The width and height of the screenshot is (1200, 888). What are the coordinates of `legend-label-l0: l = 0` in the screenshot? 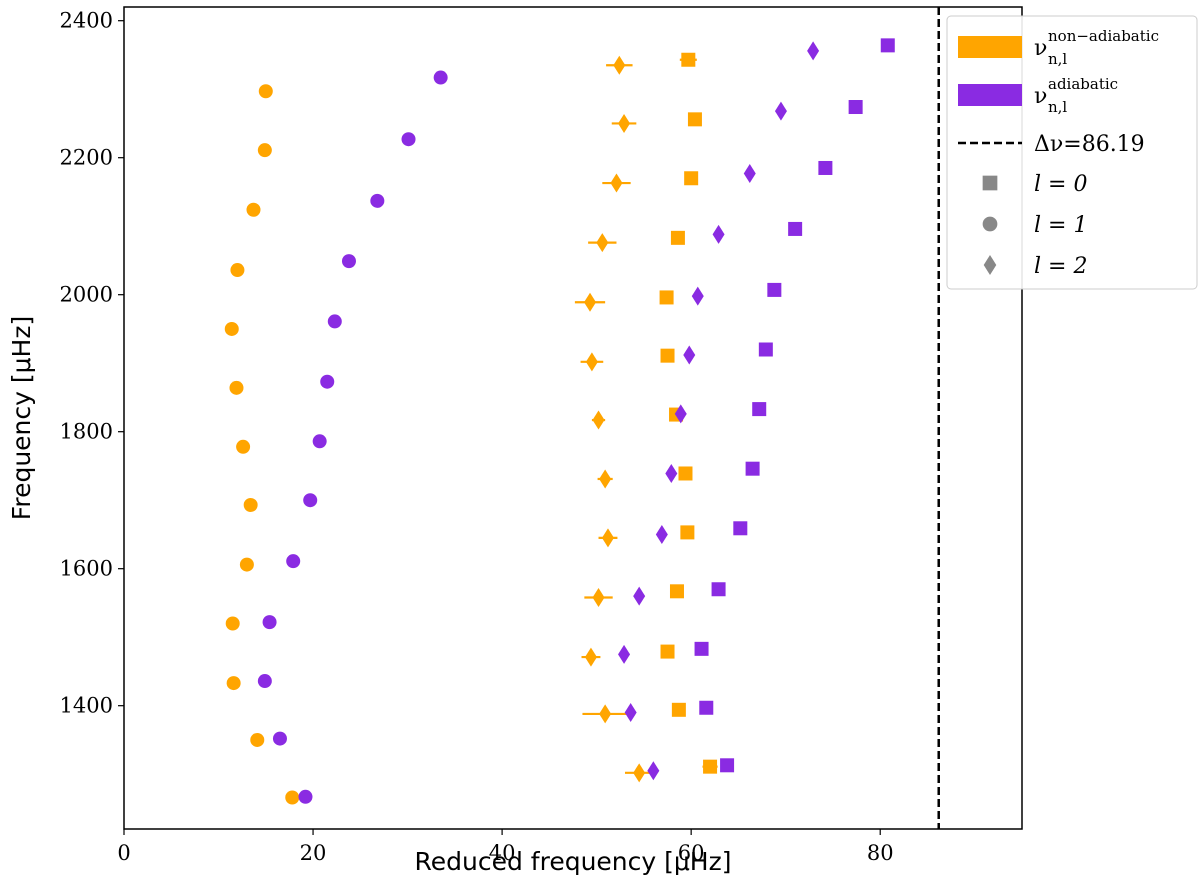 It's located at (1060, 184).